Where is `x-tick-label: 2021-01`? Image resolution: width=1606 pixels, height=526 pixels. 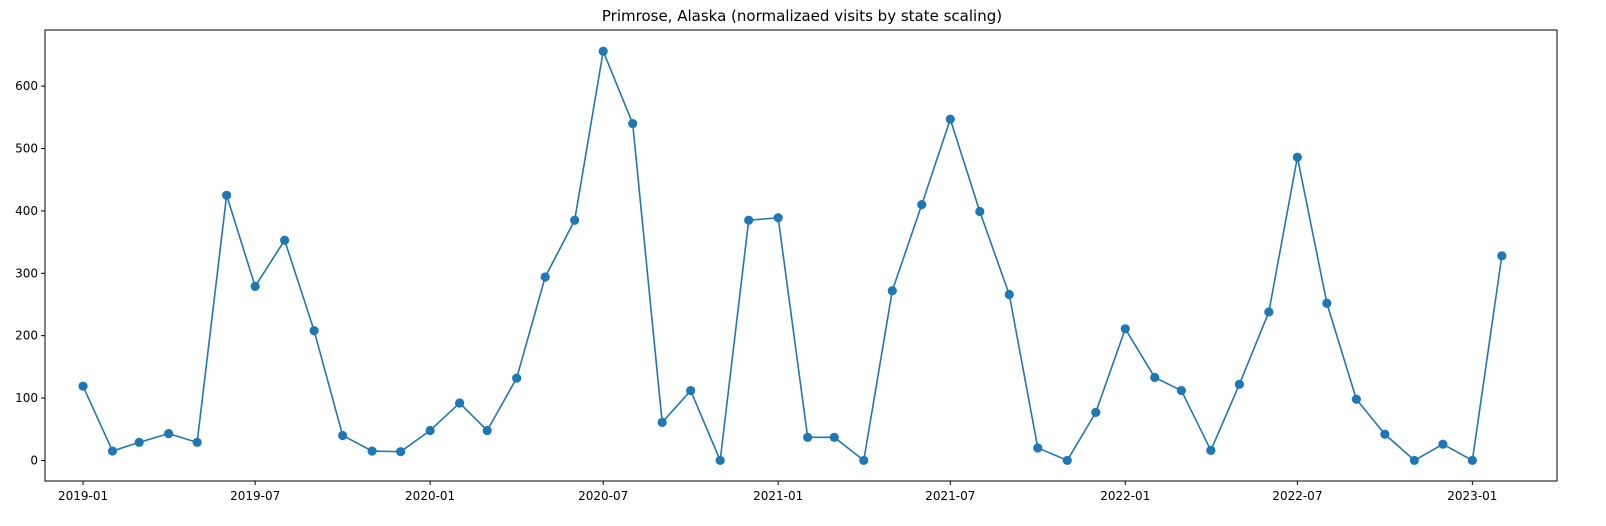
x-tick-label: 2021-01 is located at coordinates (778, 496).